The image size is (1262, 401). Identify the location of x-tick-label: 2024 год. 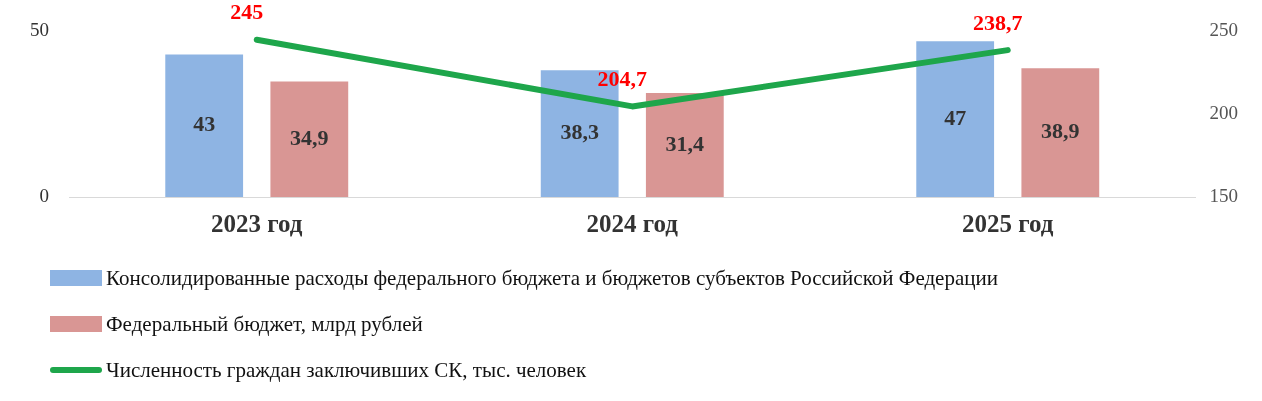
(632, 224).